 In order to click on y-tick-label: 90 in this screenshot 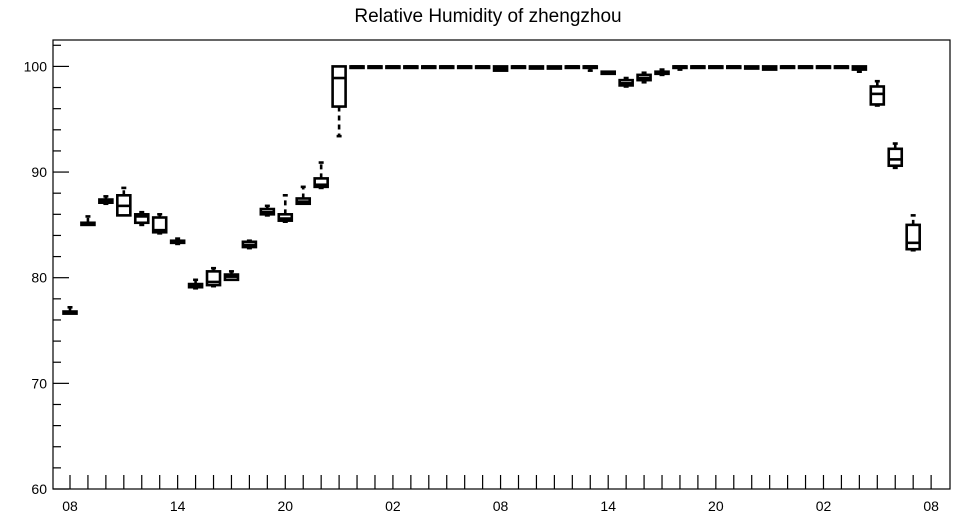, I will do `click(39, 172)`.